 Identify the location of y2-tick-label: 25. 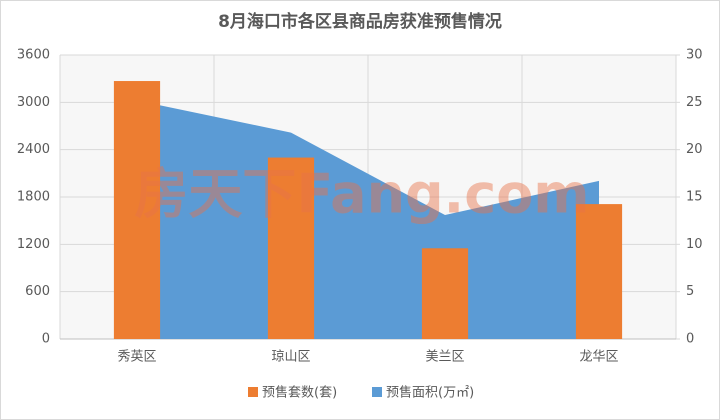
(694, 102).